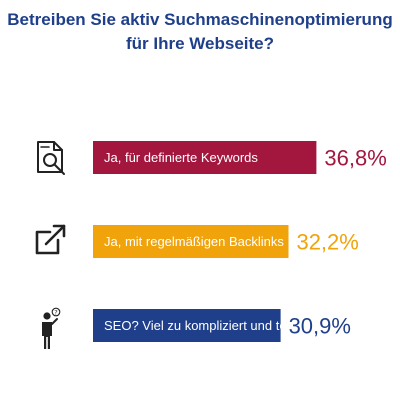 This screenshot has height=400, width=400. I want to click on chart-title-line-2: für Ihre Webseite?, so click(200, 43).